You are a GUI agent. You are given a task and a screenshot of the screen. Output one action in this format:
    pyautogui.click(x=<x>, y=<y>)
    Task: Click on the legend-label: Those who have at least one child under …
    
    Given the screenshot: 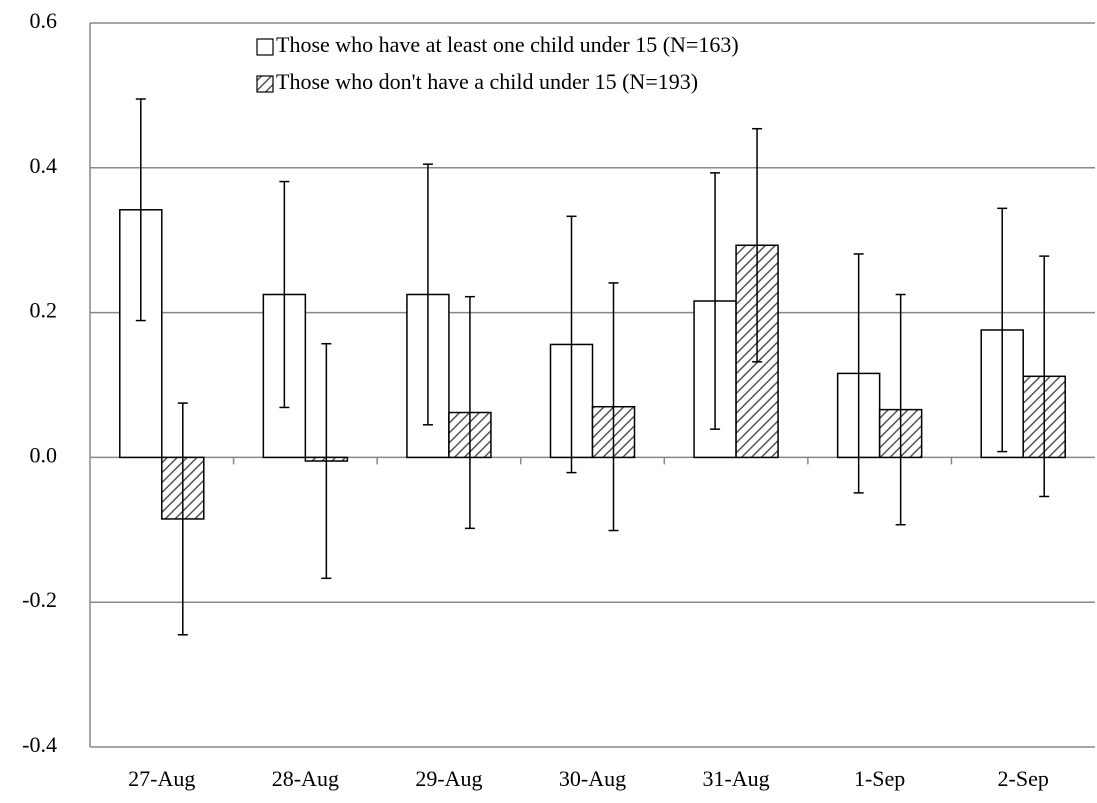 What is the action you would take?
    pyautogui.click(x=507, y=44)
    